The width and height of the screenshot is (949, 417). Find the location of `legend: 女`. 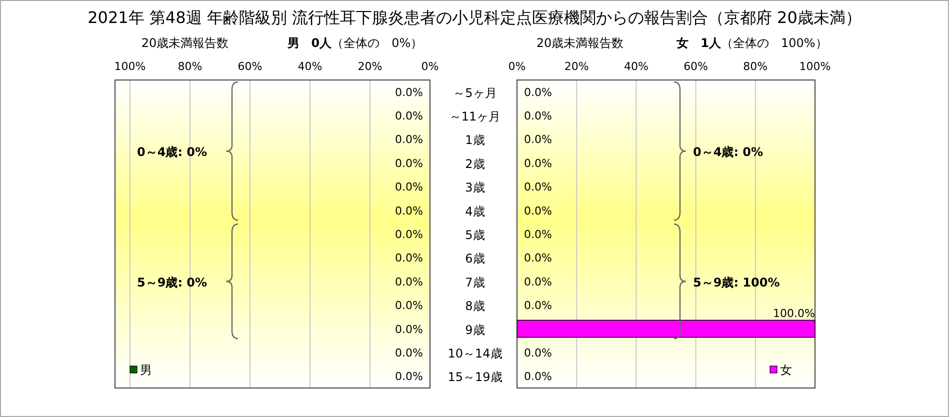

legend: 女 is located at coordinates (781, 370).